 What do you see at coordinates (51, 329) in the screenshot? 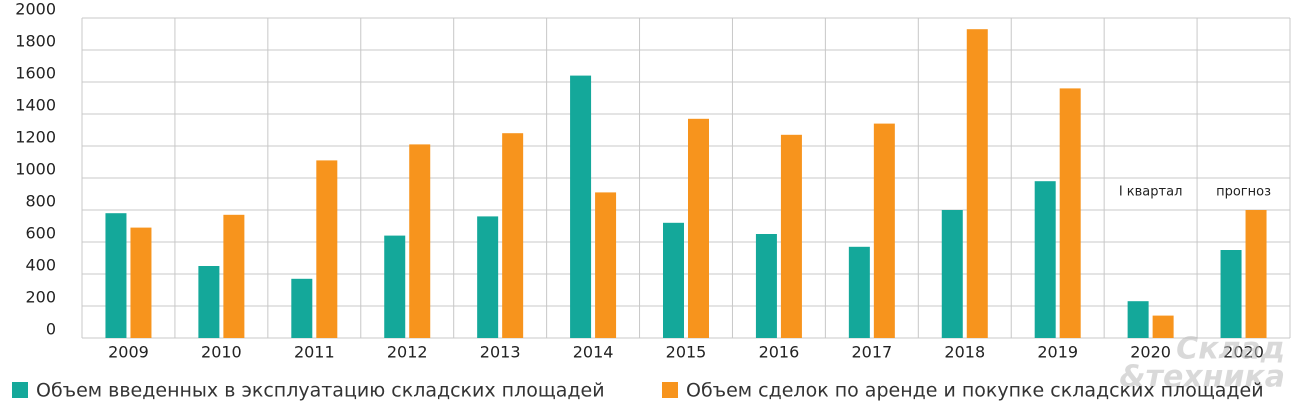
I see `y-tick-label: 0` at bounding box center [51, 329].